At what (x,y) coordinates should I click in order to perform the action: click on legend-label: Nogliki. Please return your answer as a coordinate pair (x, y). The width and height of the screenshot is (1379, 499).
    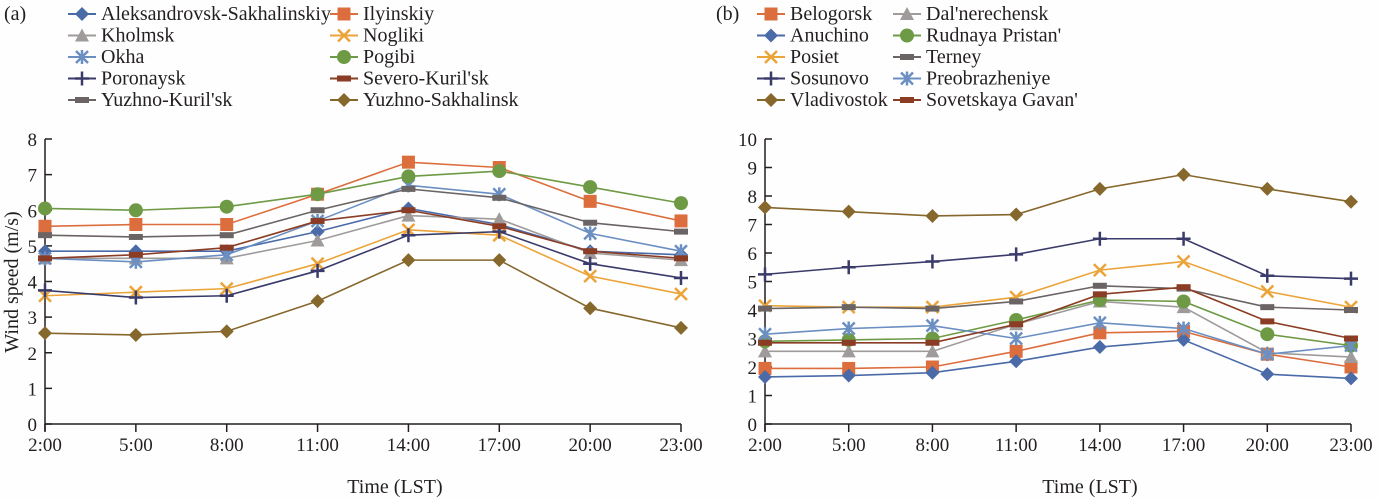
    Looking at the image, I should click on (394, 36).